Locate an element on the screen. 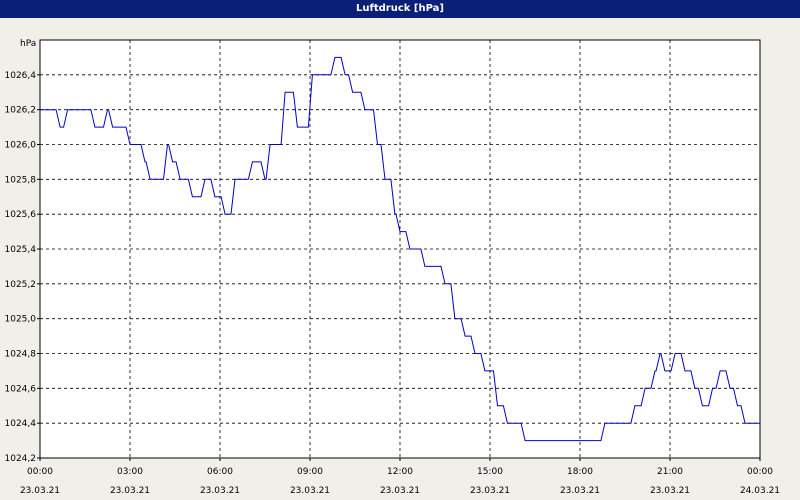 This screenshot has height=500, width=800. y-tick-label: 1025,8 is located at coordinates (21, 180).